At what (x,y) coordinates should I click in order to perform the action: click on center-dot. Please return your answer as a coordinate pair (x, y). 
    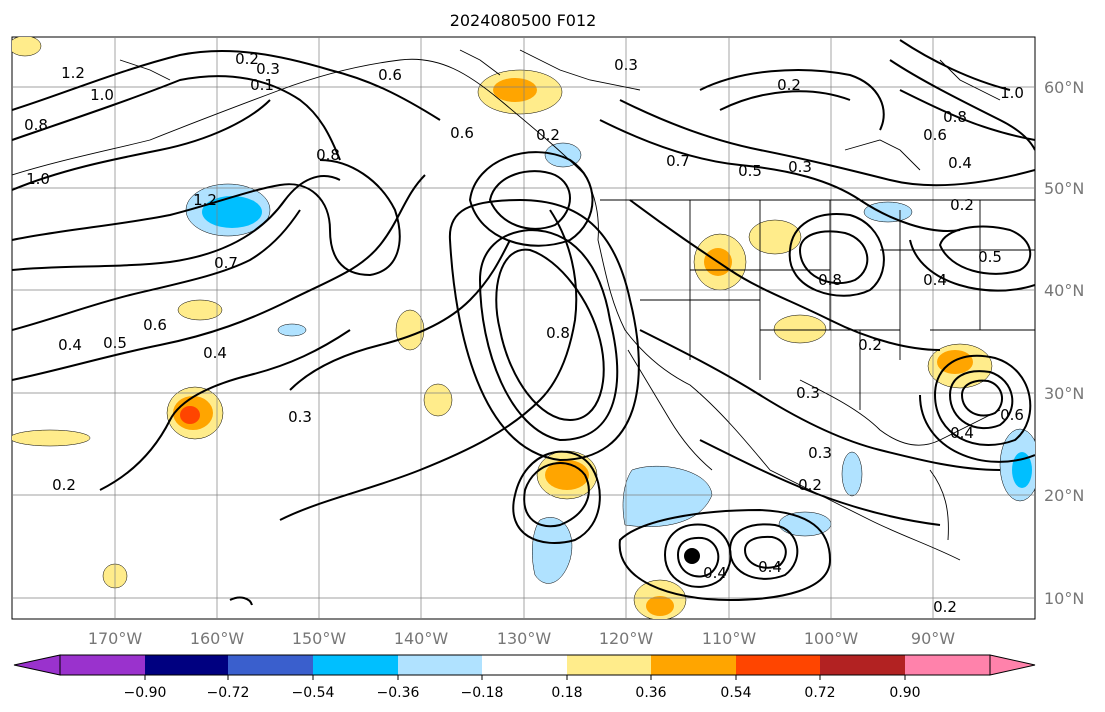
    Looking at the image, I should click on (692, 556).